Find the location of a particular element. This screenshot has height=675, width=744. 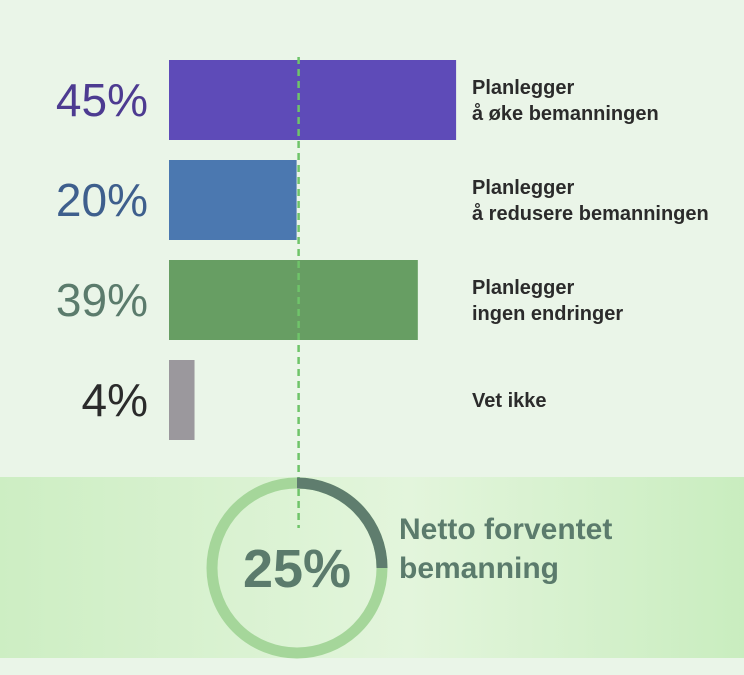

category-label-3-line-2: ingen endringer is located at coordinates (547, 314).